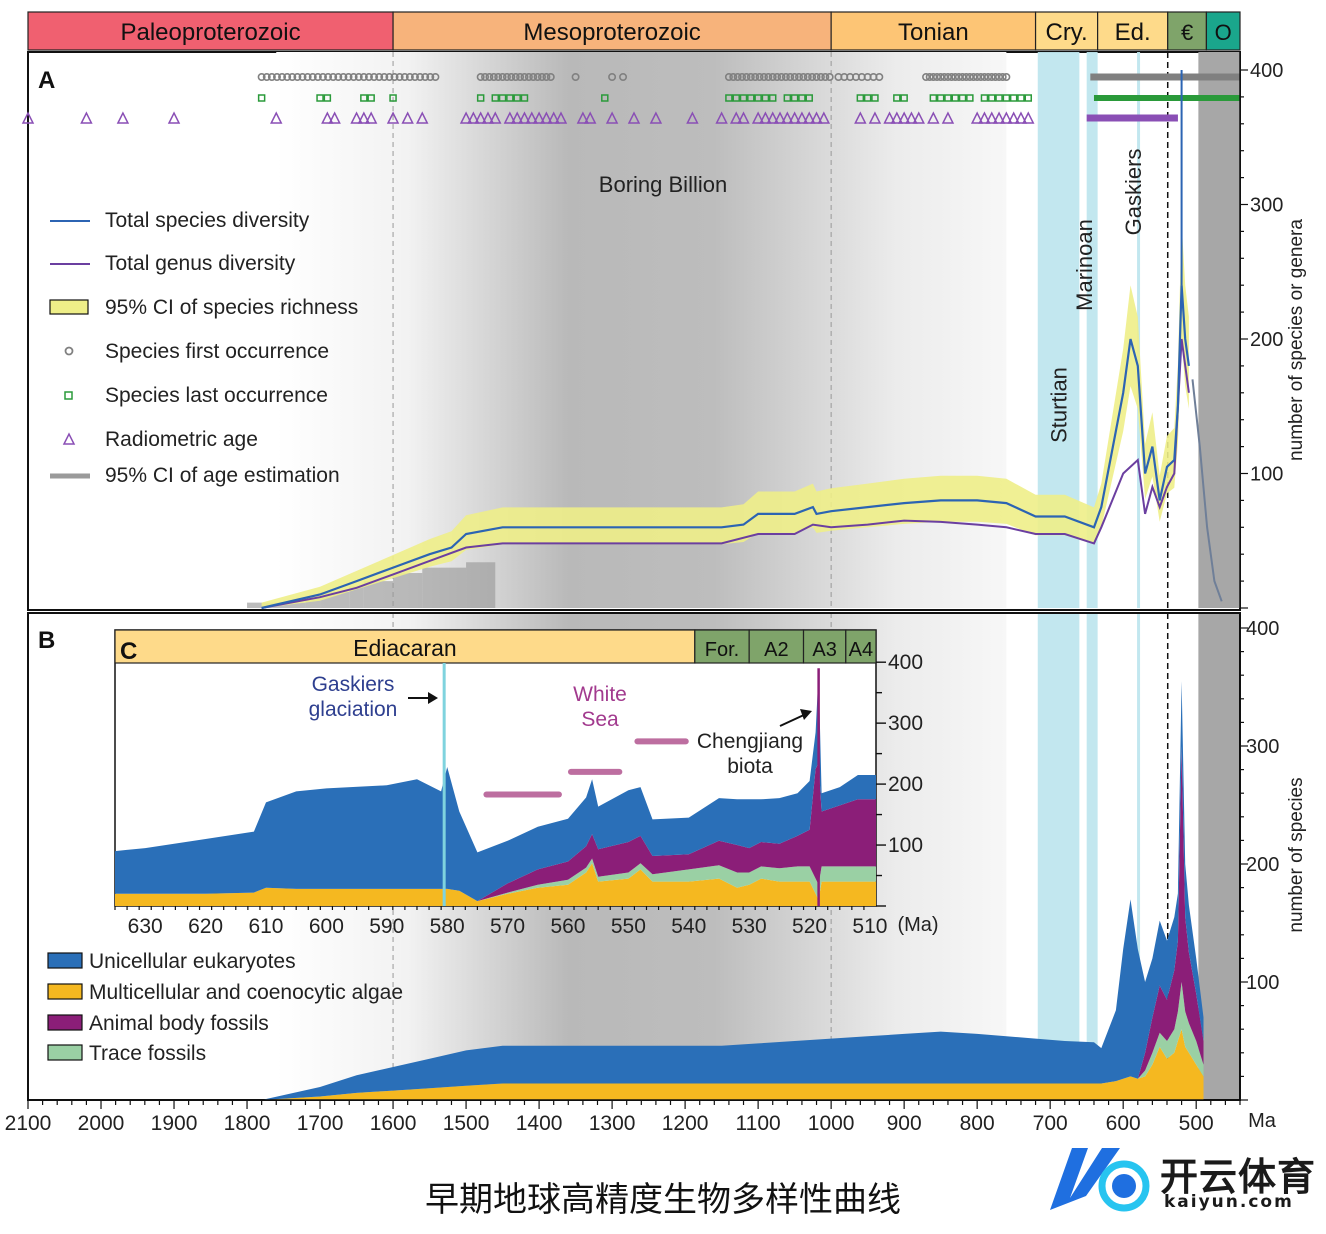  Describe the element at coordinates (904, 1123) in the screenshot. I see `x-tick-label-b: 900` at that location.